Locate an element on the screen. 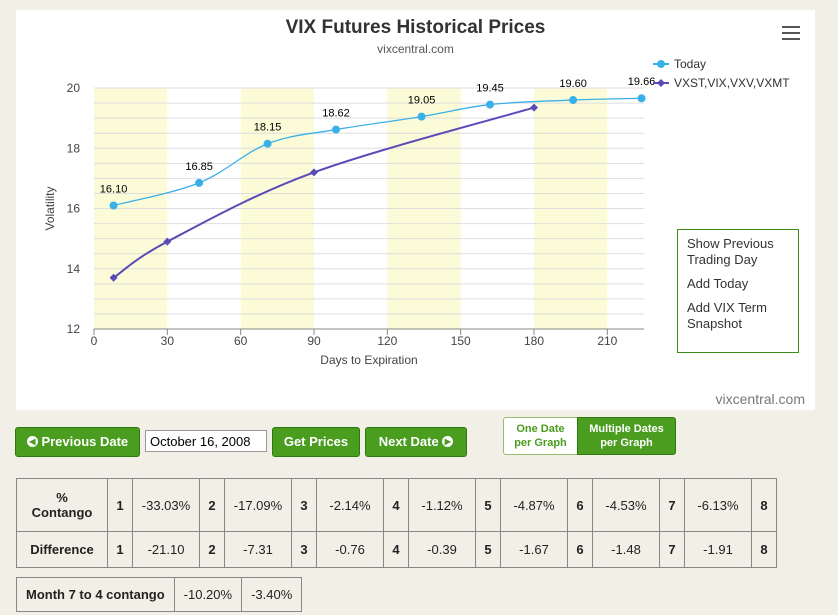  contango-header-line2: Contango is located at coordinates (62, 512).